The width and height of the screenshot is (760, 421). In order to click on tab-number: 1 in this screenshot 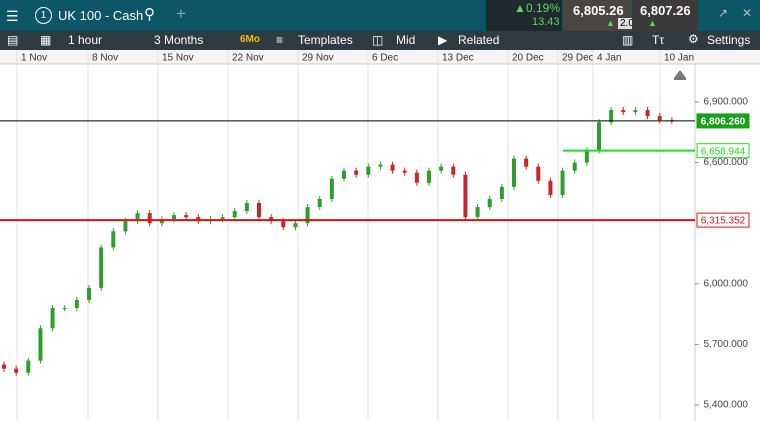, I will do `click(43, 15)`.